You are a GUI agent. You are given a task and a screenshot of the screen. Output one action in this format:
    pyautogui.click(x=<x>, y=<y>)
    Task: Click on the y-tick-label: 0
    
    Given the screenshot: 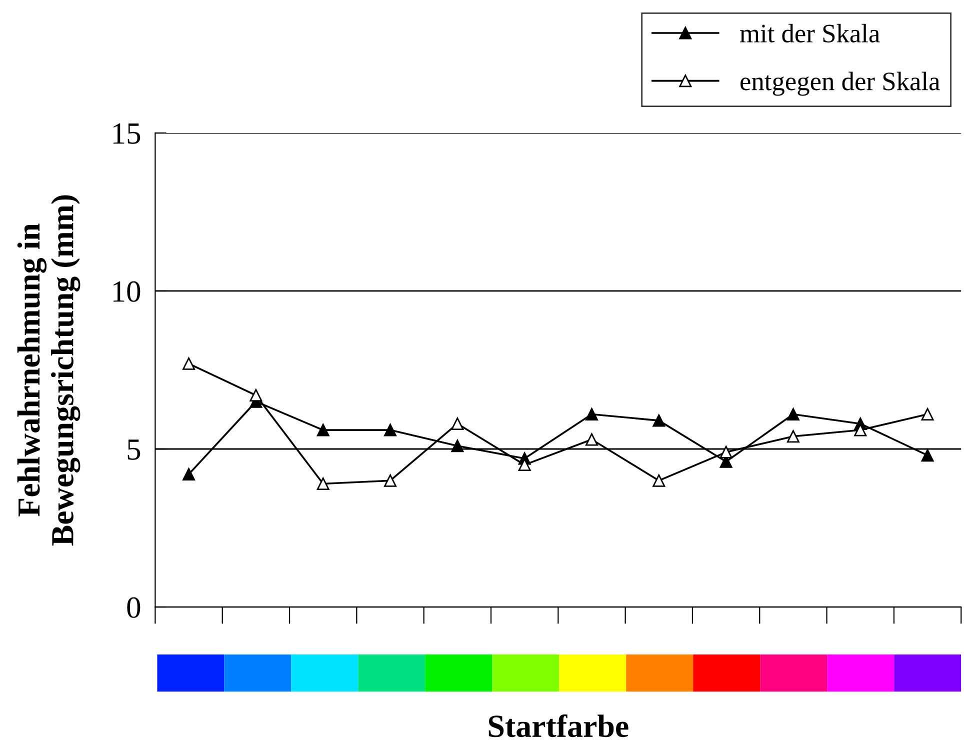 What is the action you would take?
    pyautogui.click(x=133, y=607)
    